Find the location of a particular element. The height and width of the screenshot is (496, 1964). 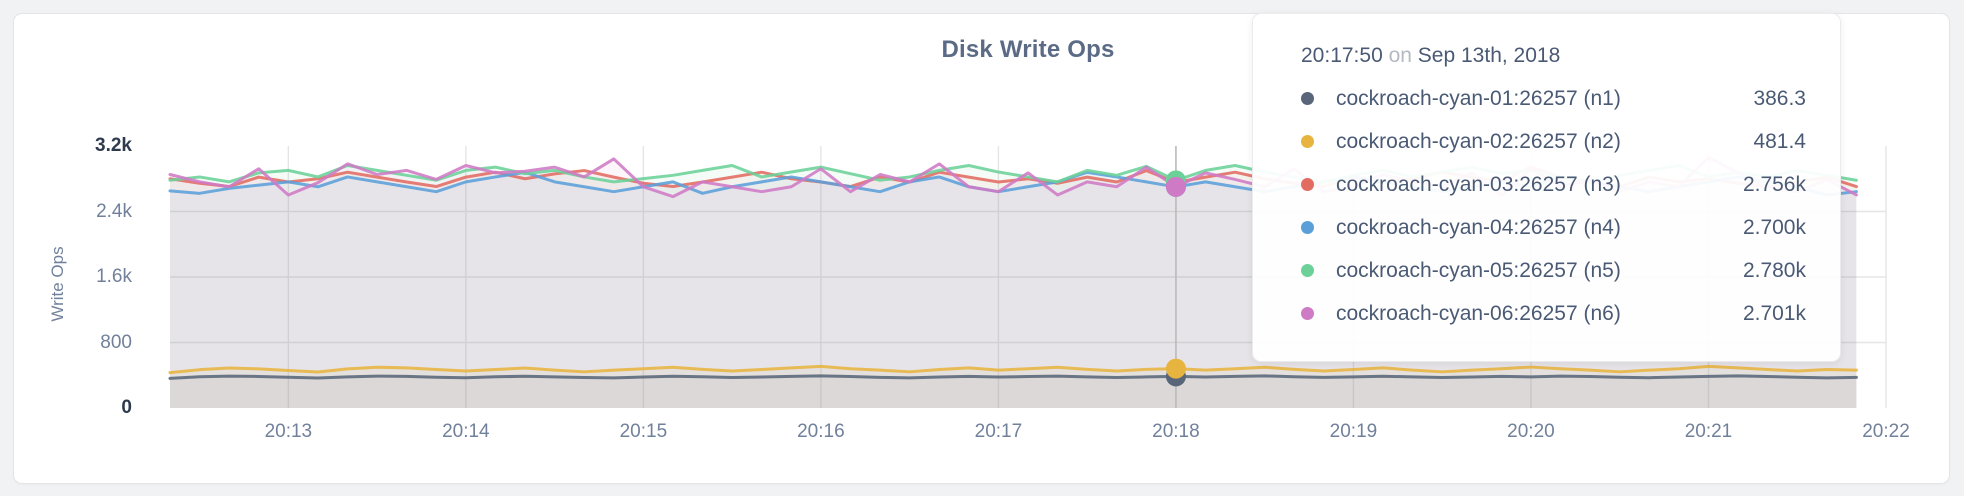

x-tick-label: 20:22 is located at coordinates (1886, 431).